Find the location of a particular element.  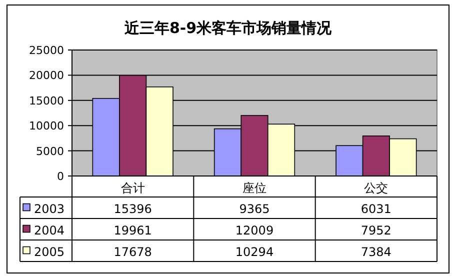

data-label: 10294 is located at coordinates (254, 251).